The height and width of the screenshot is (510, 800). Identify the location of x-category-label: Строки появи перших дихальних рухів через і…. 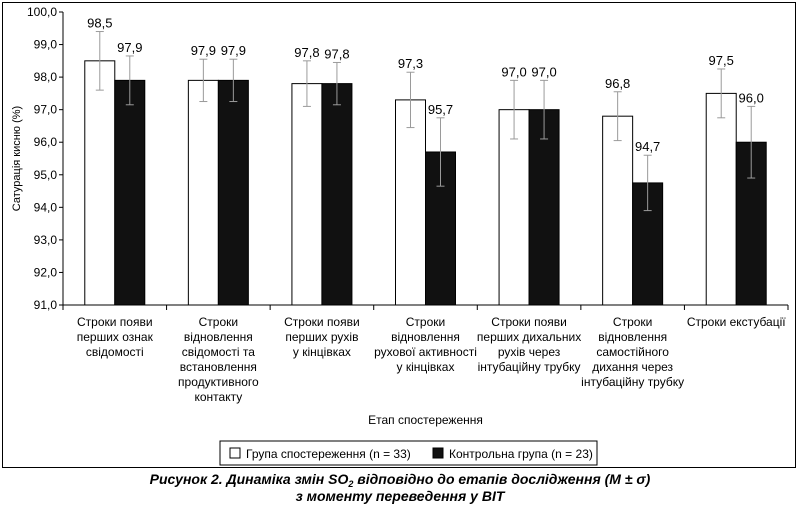
(529, 344).